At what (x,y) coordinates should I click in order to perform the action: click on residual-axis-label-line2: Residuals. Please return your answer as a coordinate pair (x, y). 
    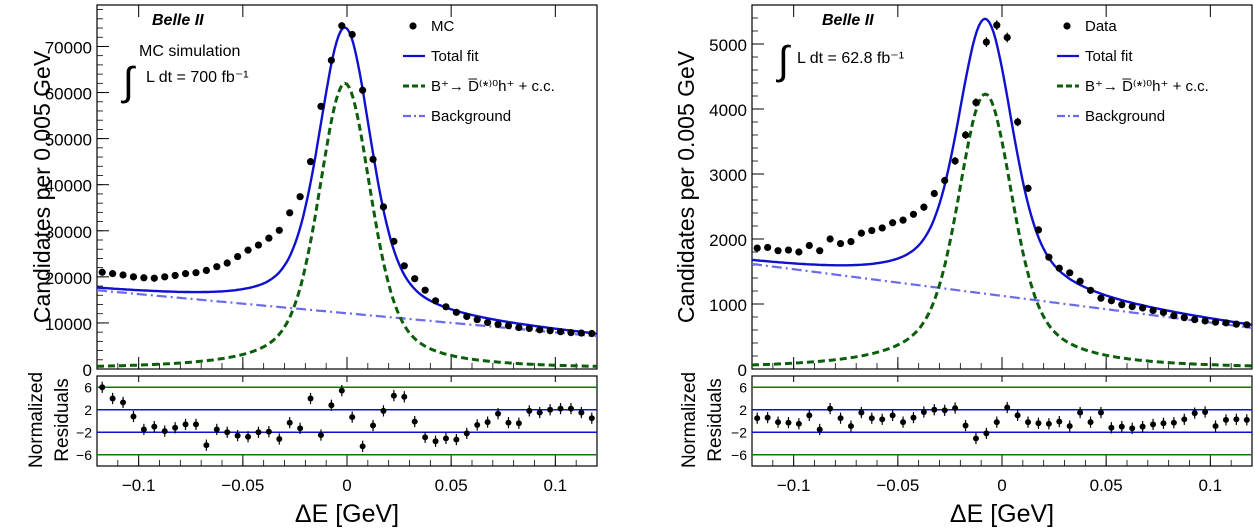
    Looking at the image, I should click on (62, 419).